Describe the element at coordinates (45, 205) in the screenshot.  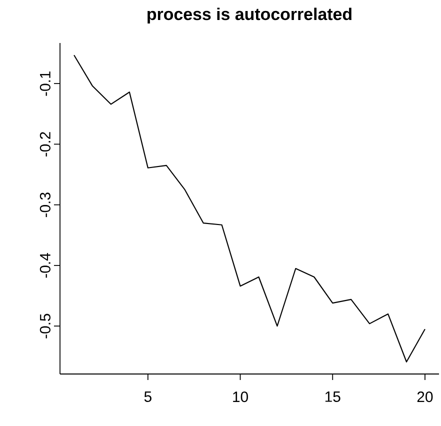
I see `y-tick-label: -0.3` at that location.